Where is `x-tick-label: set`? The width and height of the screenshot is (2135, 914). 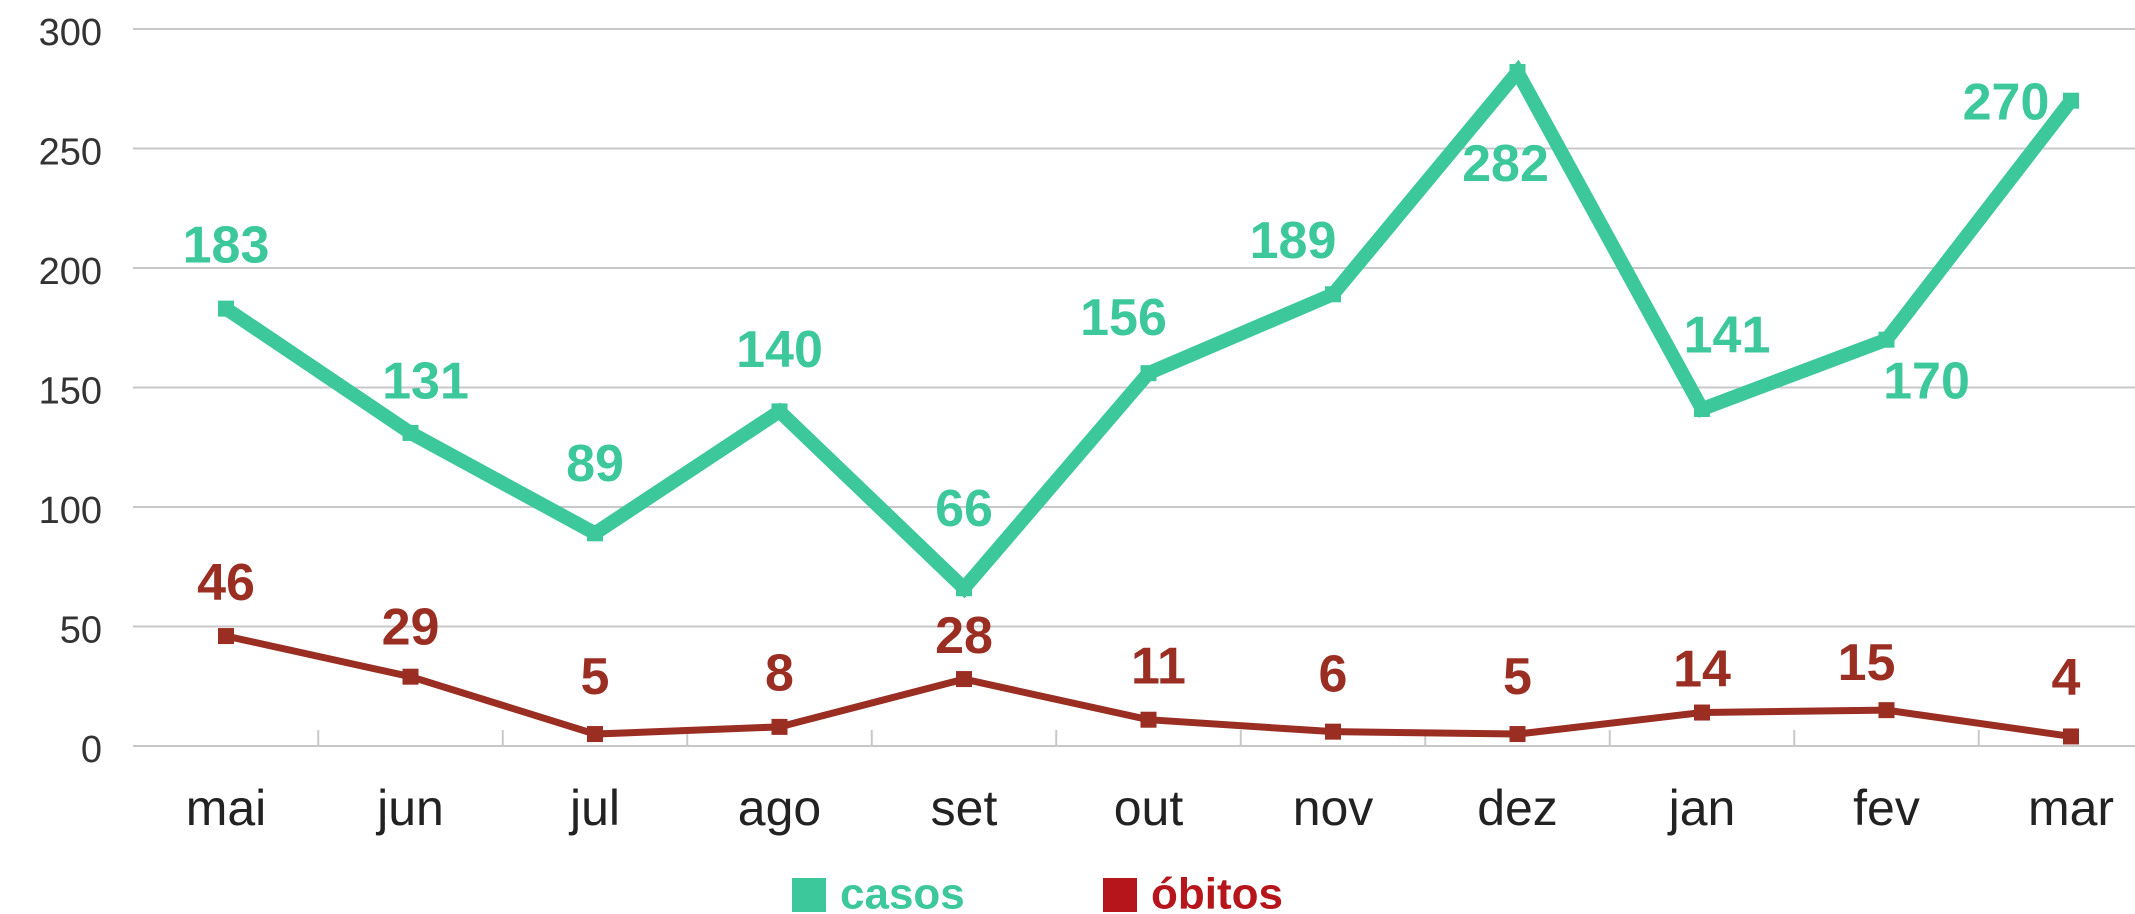
x-tick-label: set is located at coordinates (964, 808).